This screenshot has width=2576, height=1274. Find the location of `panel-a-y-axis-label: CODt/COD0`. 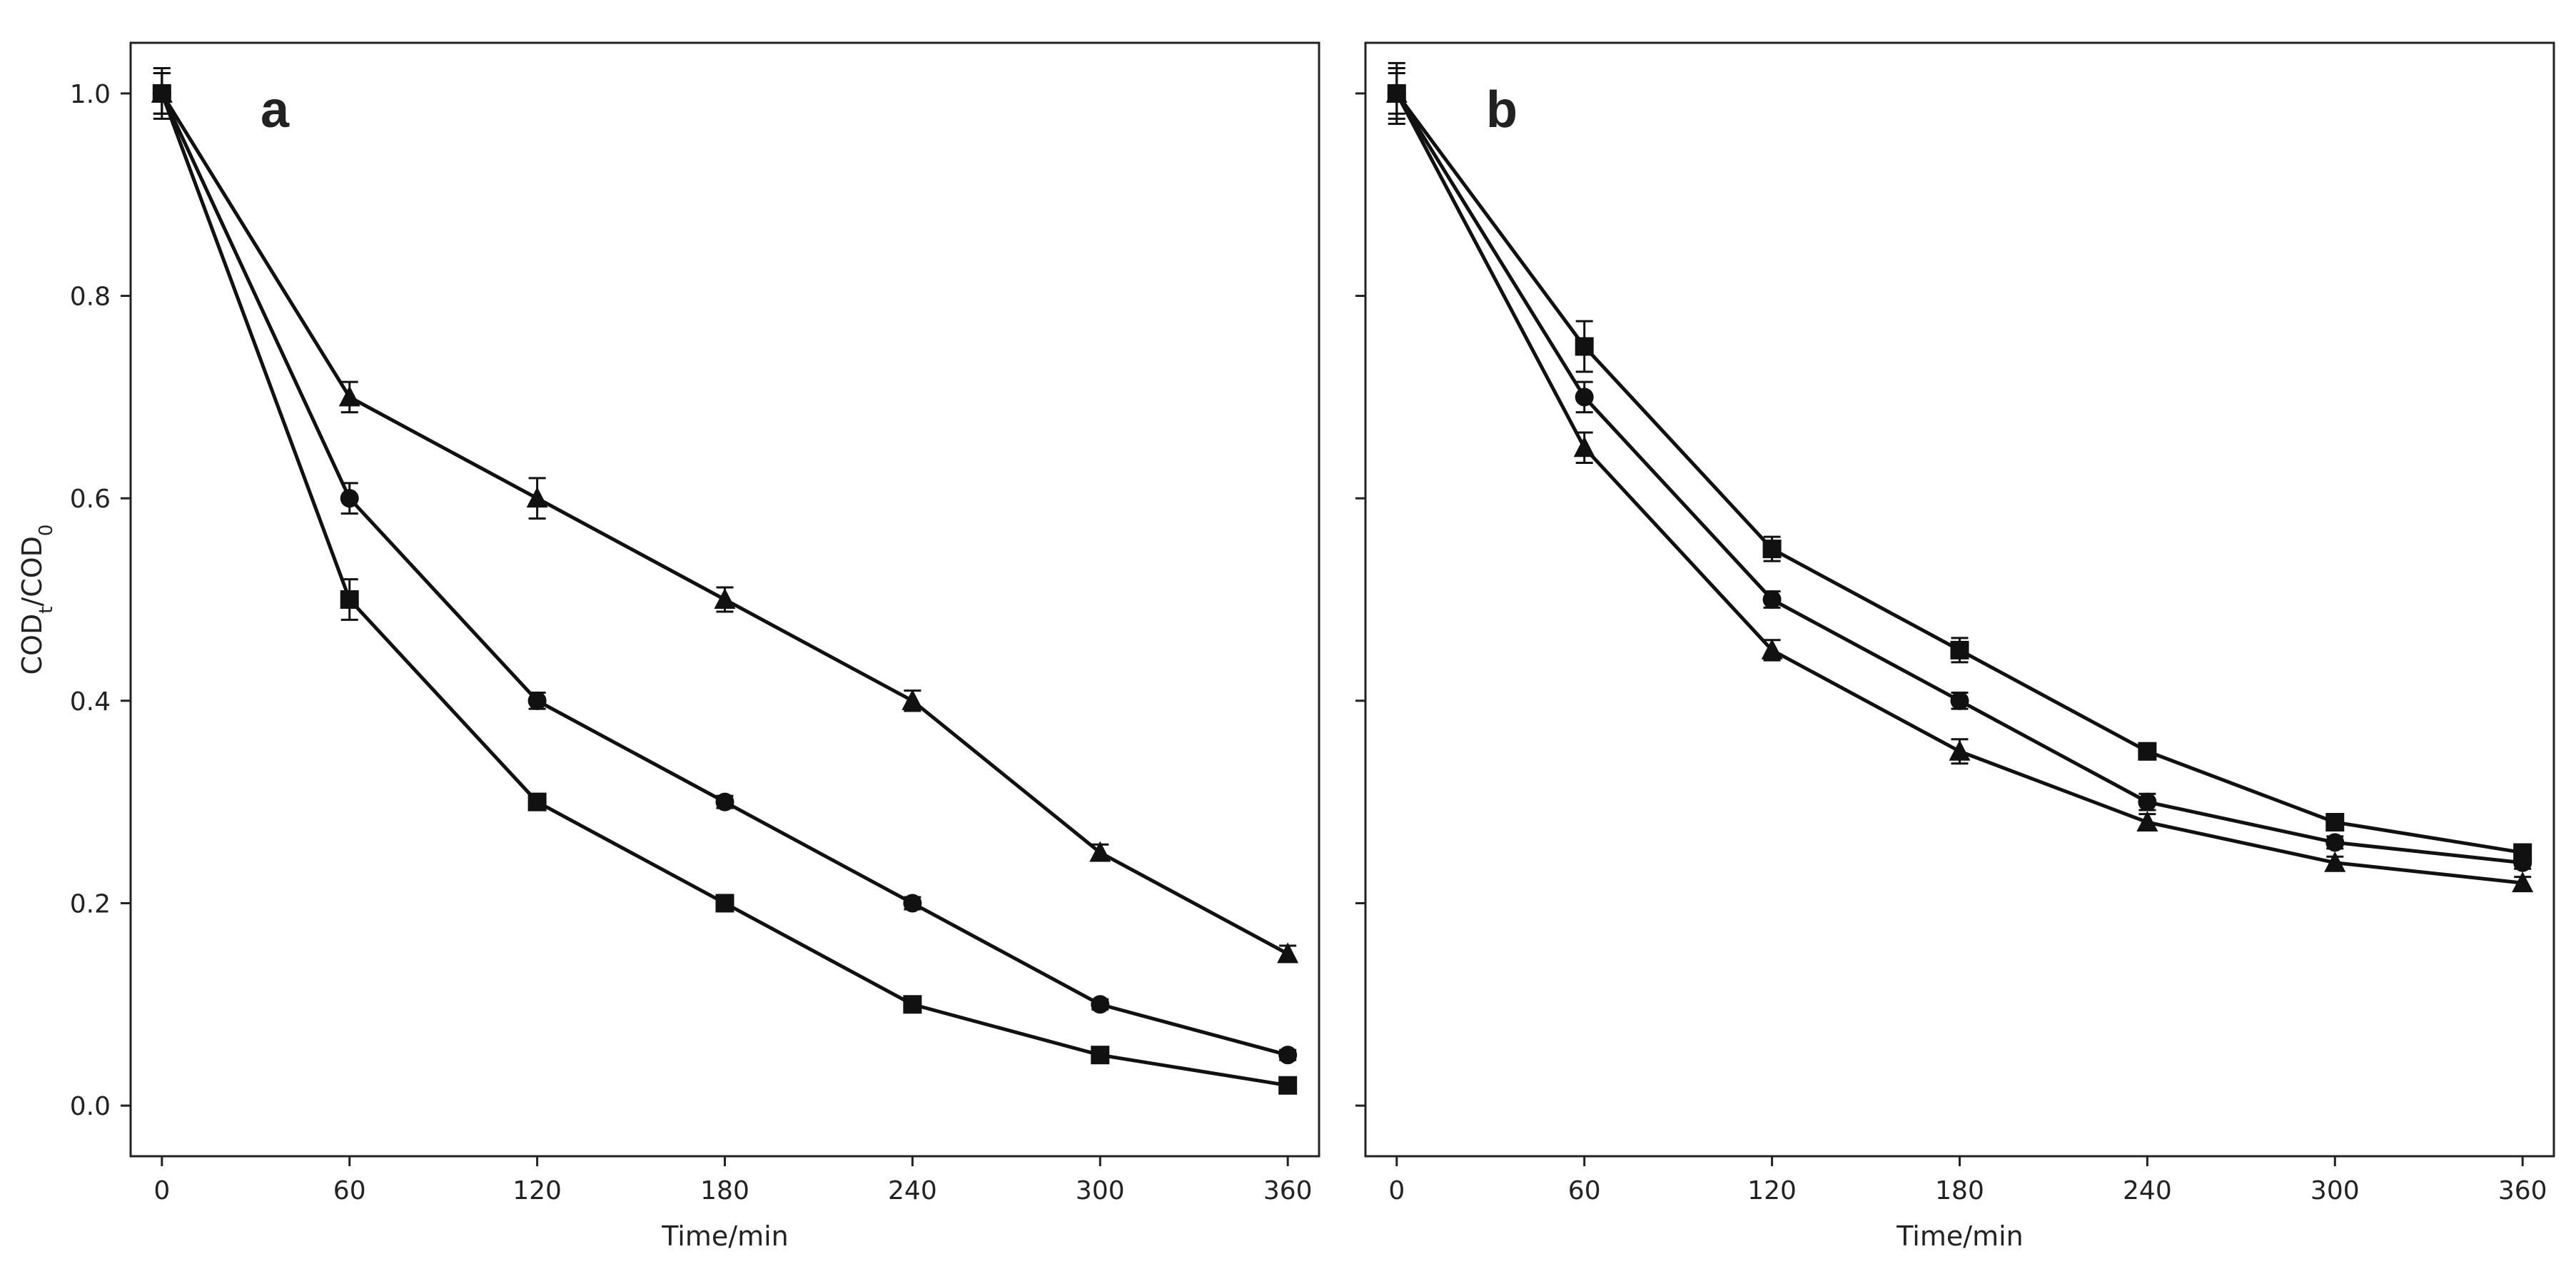

panel-a-y-axis-label: CODt/COD0 is located at coordinates (36, 600).